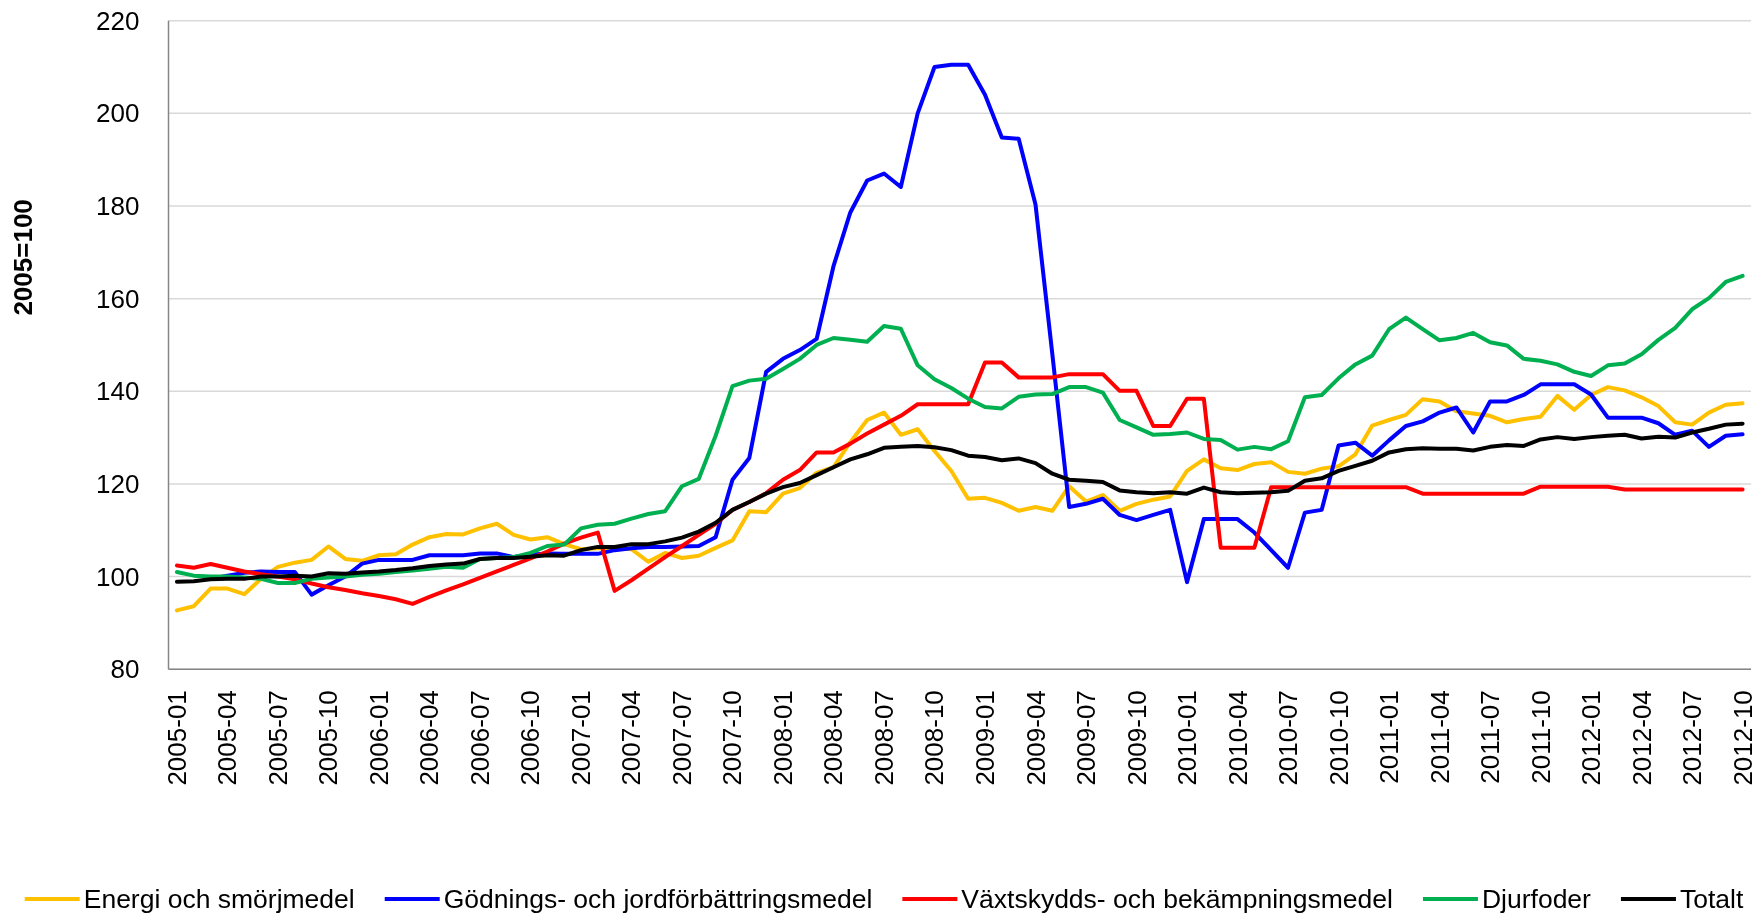 This screenshot has height=913, width=1760. What do you see at coordinates (1389, 737) in the screenshot?
I see `x-tick-label: 2011-01` at bounding box center [1389, 737].